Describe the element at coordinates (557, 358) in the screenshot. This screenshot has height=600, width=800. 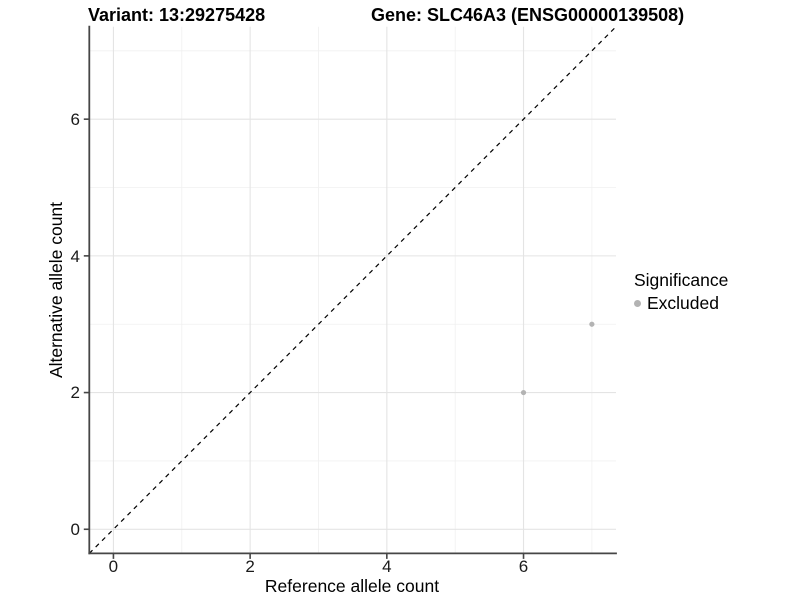
I see `data-points` at that location.